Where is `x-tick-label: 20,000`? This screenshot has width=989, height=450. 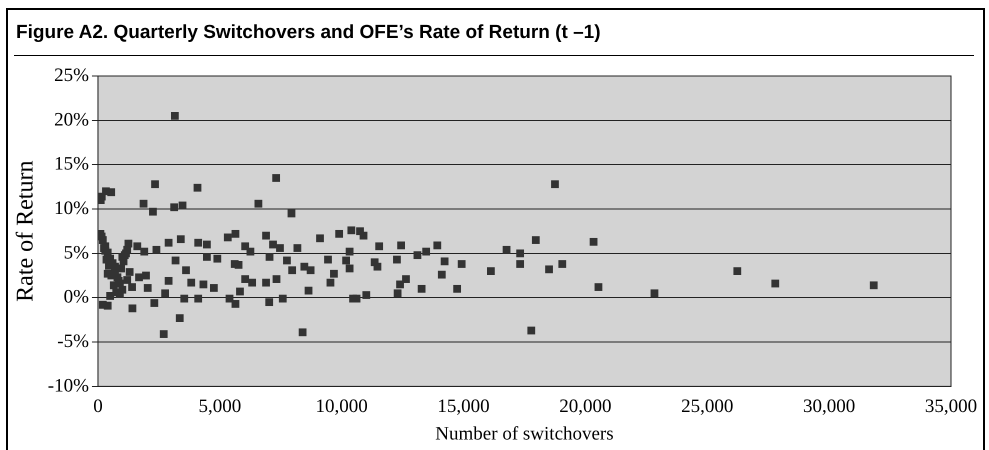
x-tick-label: 20,000 is located at coordinates (585, 406).